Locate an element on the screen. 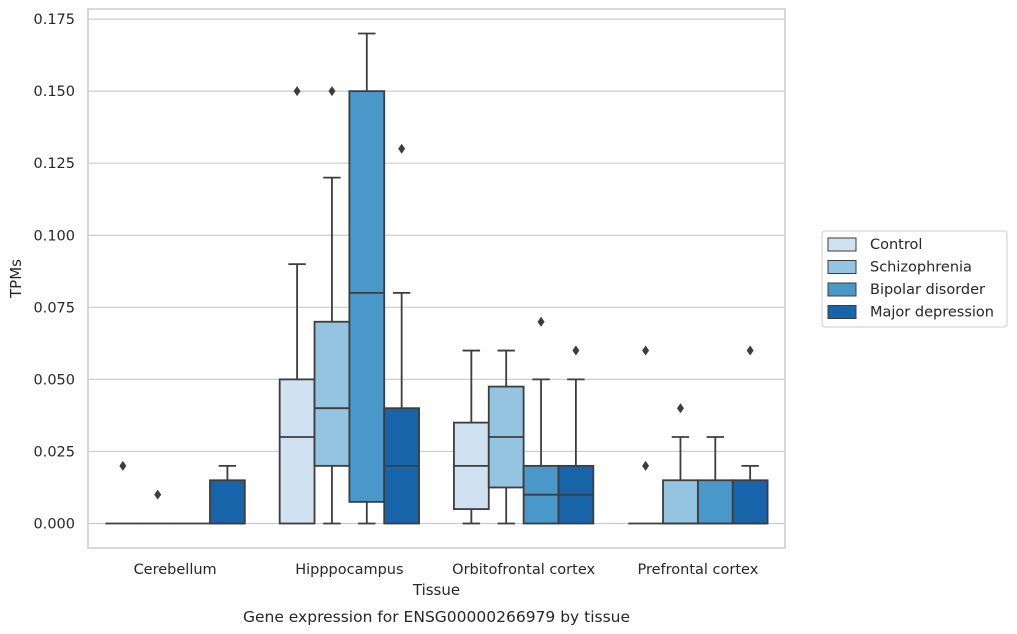 The width and height of the screenshot is (1017, 634). legend-frame is located at coordinates (914, 279).